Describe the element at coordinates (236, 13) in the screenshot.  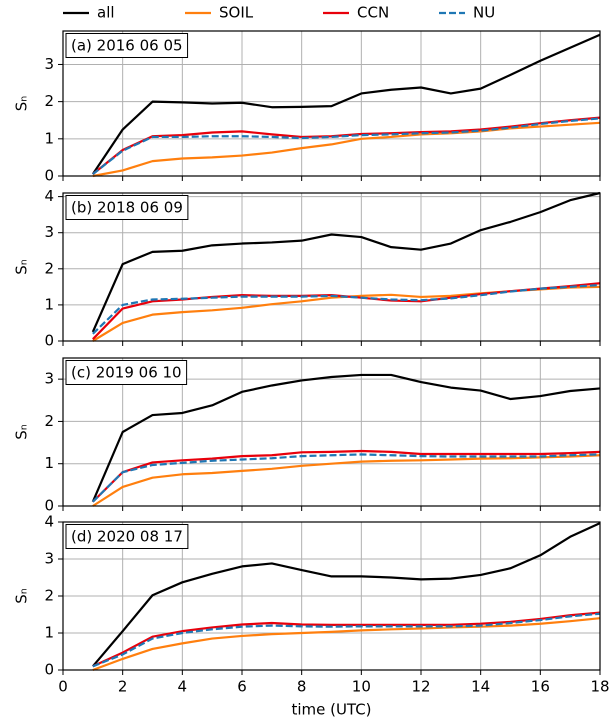
I see `legend-label: SOIL` at that location.